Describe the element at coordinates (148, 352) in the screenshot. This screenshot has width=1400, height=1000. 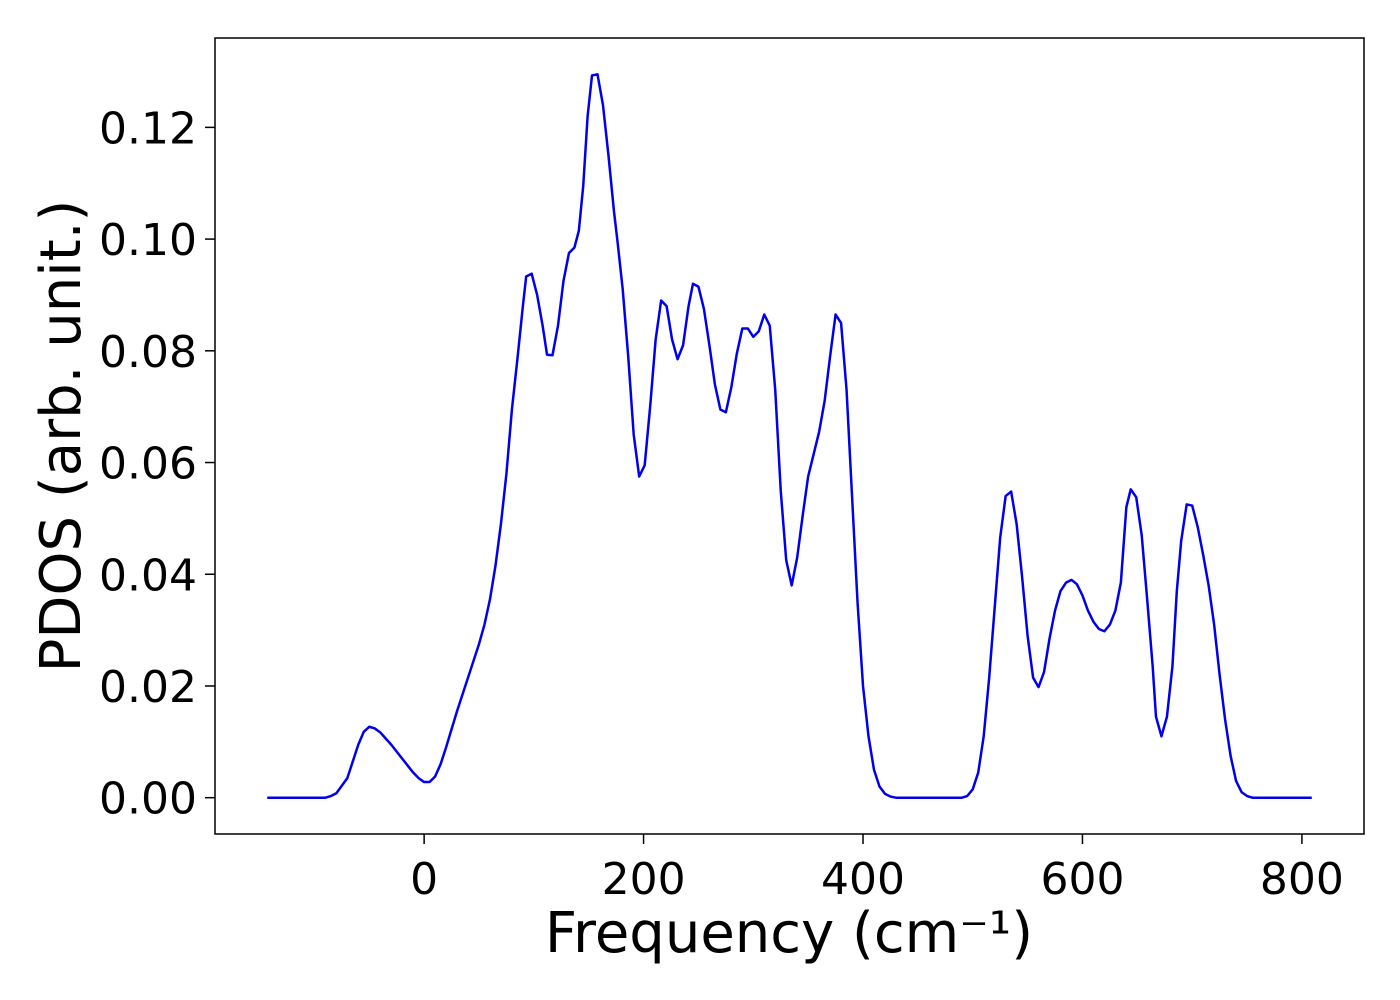
I see `y-tick-label: 0.08` at that location.